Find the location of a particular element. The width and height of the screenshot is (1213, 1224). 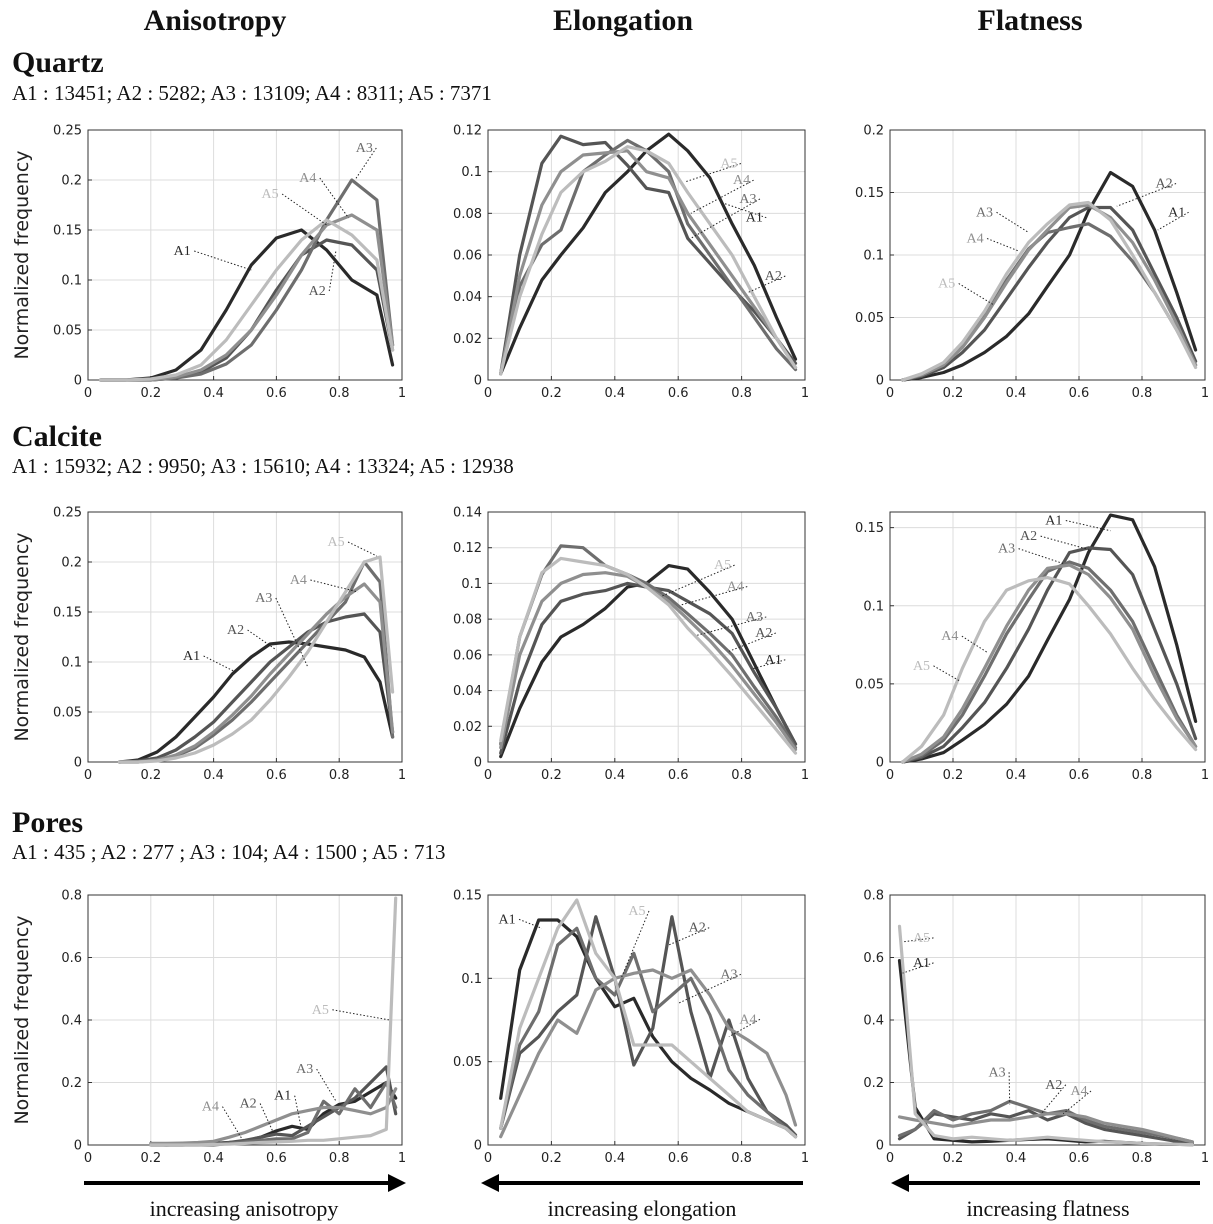

caption-anisotropy: increasing anisotropy is located at coordinates (244, 1208).